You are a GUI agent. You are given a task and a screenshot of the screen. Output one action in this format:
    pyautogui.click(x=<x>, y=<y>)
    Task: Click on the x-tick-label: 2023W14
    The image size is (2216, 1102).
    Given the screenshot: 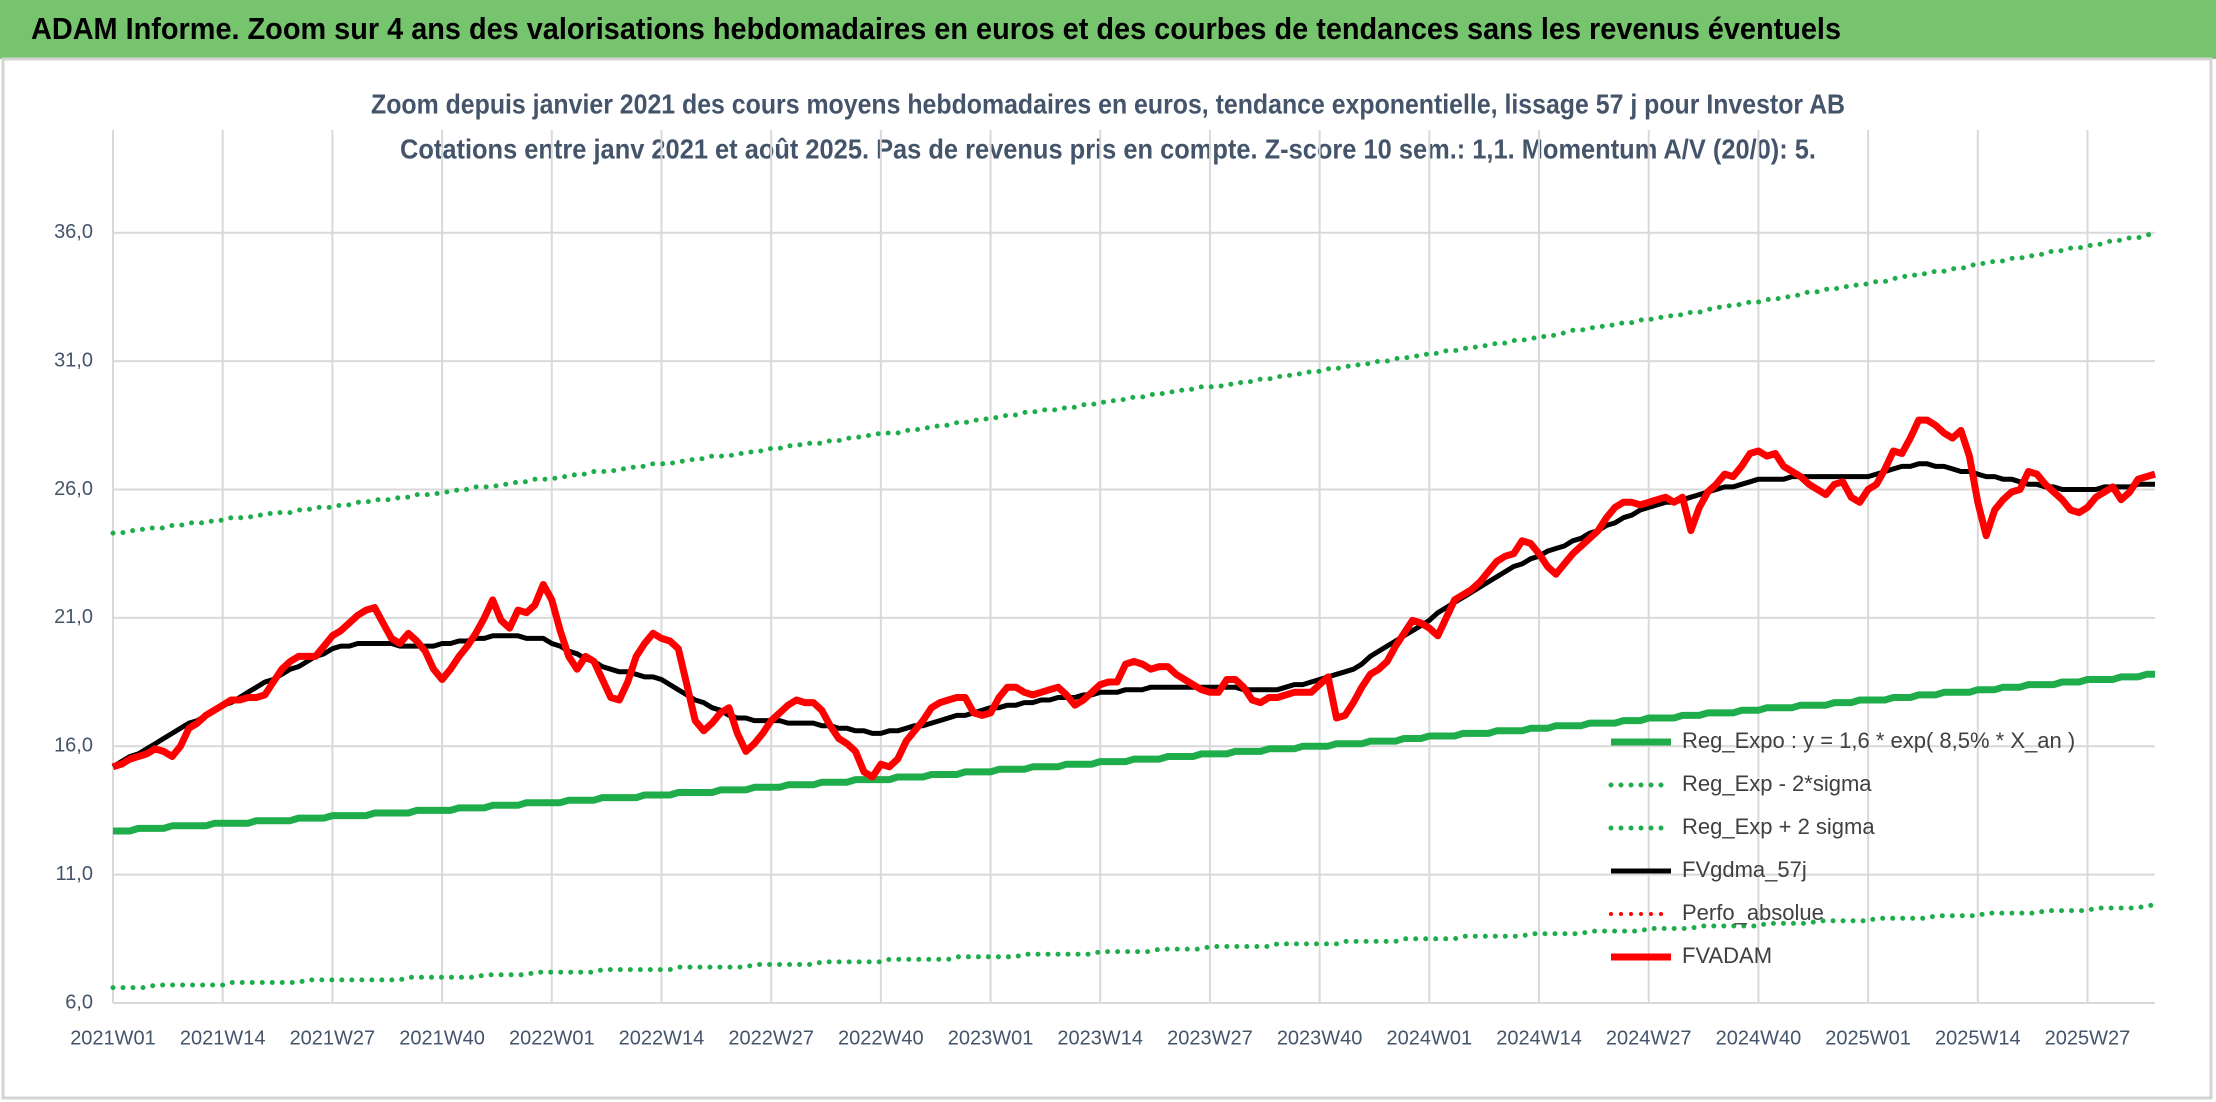 What is the action you would take?
    pyautogui.click(x=1100, y=1038)
    